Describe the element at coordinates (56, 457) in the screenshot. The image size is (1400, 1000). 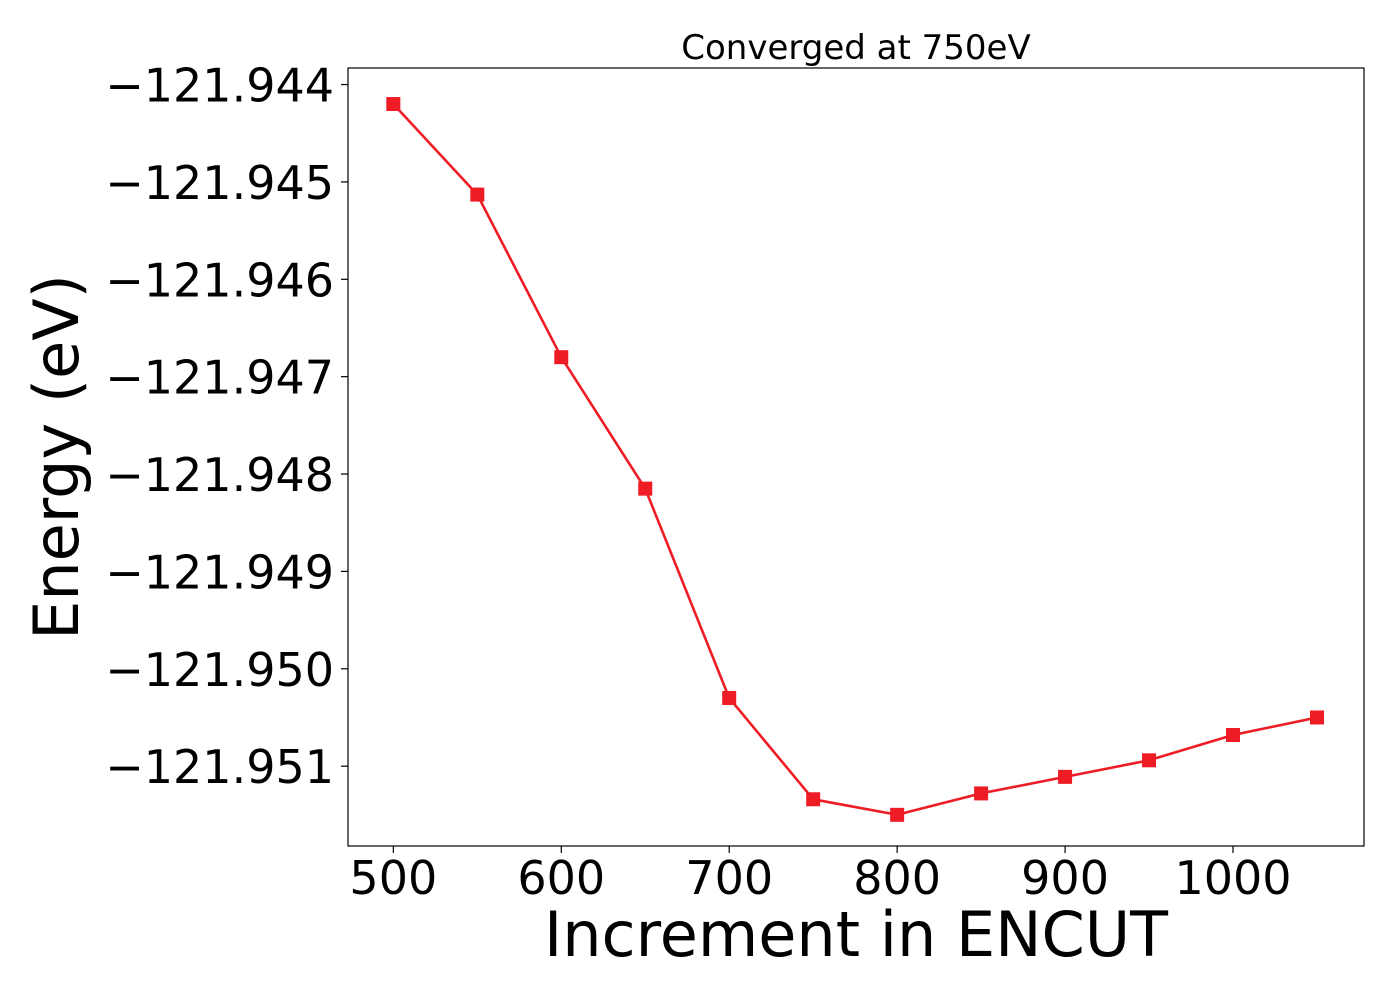
I see `y-axis-title: Energy (eV)` at that location.